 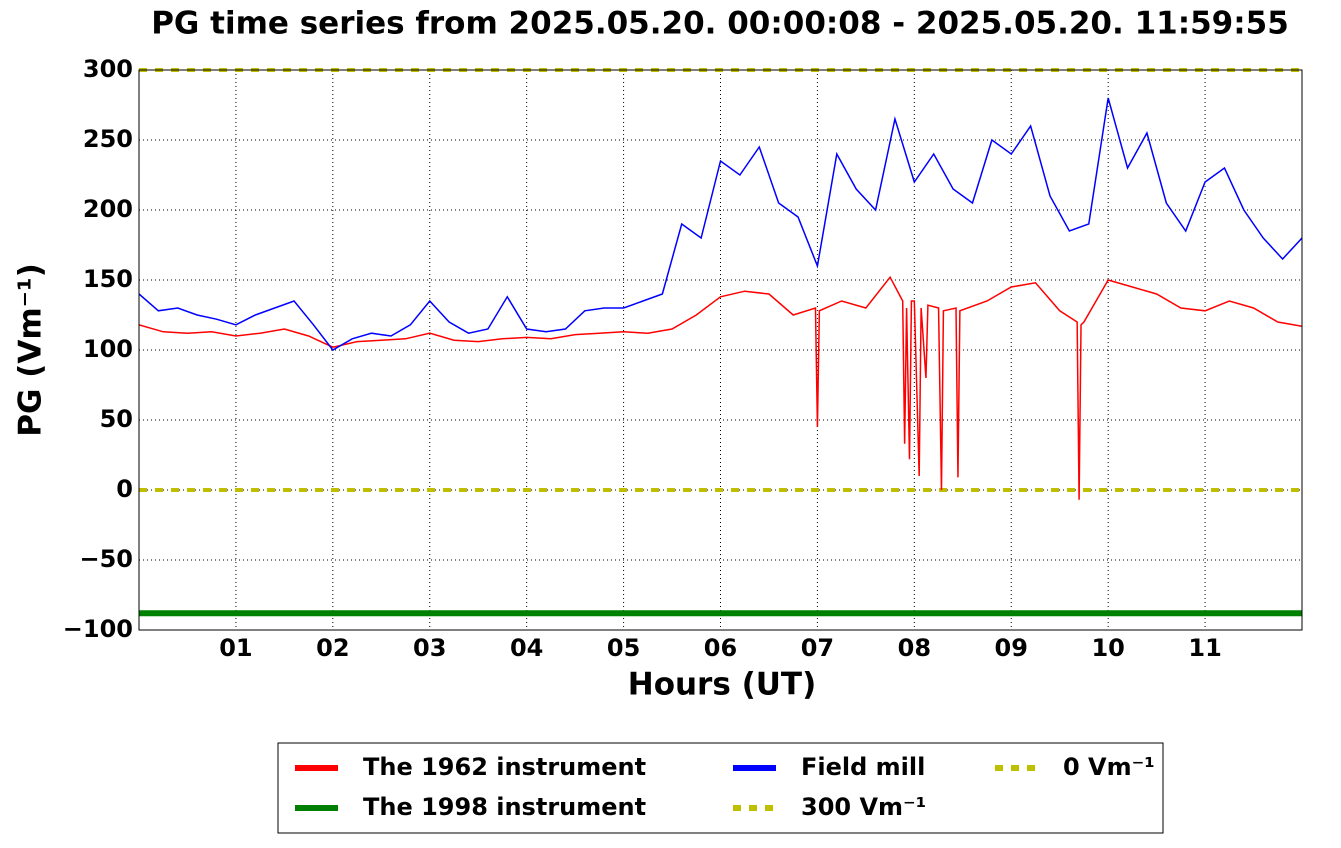 What do you see at coordinates (108, 349) in the screenshot?
I see `y-tick-label: 100` at bounding box center [108, 349].